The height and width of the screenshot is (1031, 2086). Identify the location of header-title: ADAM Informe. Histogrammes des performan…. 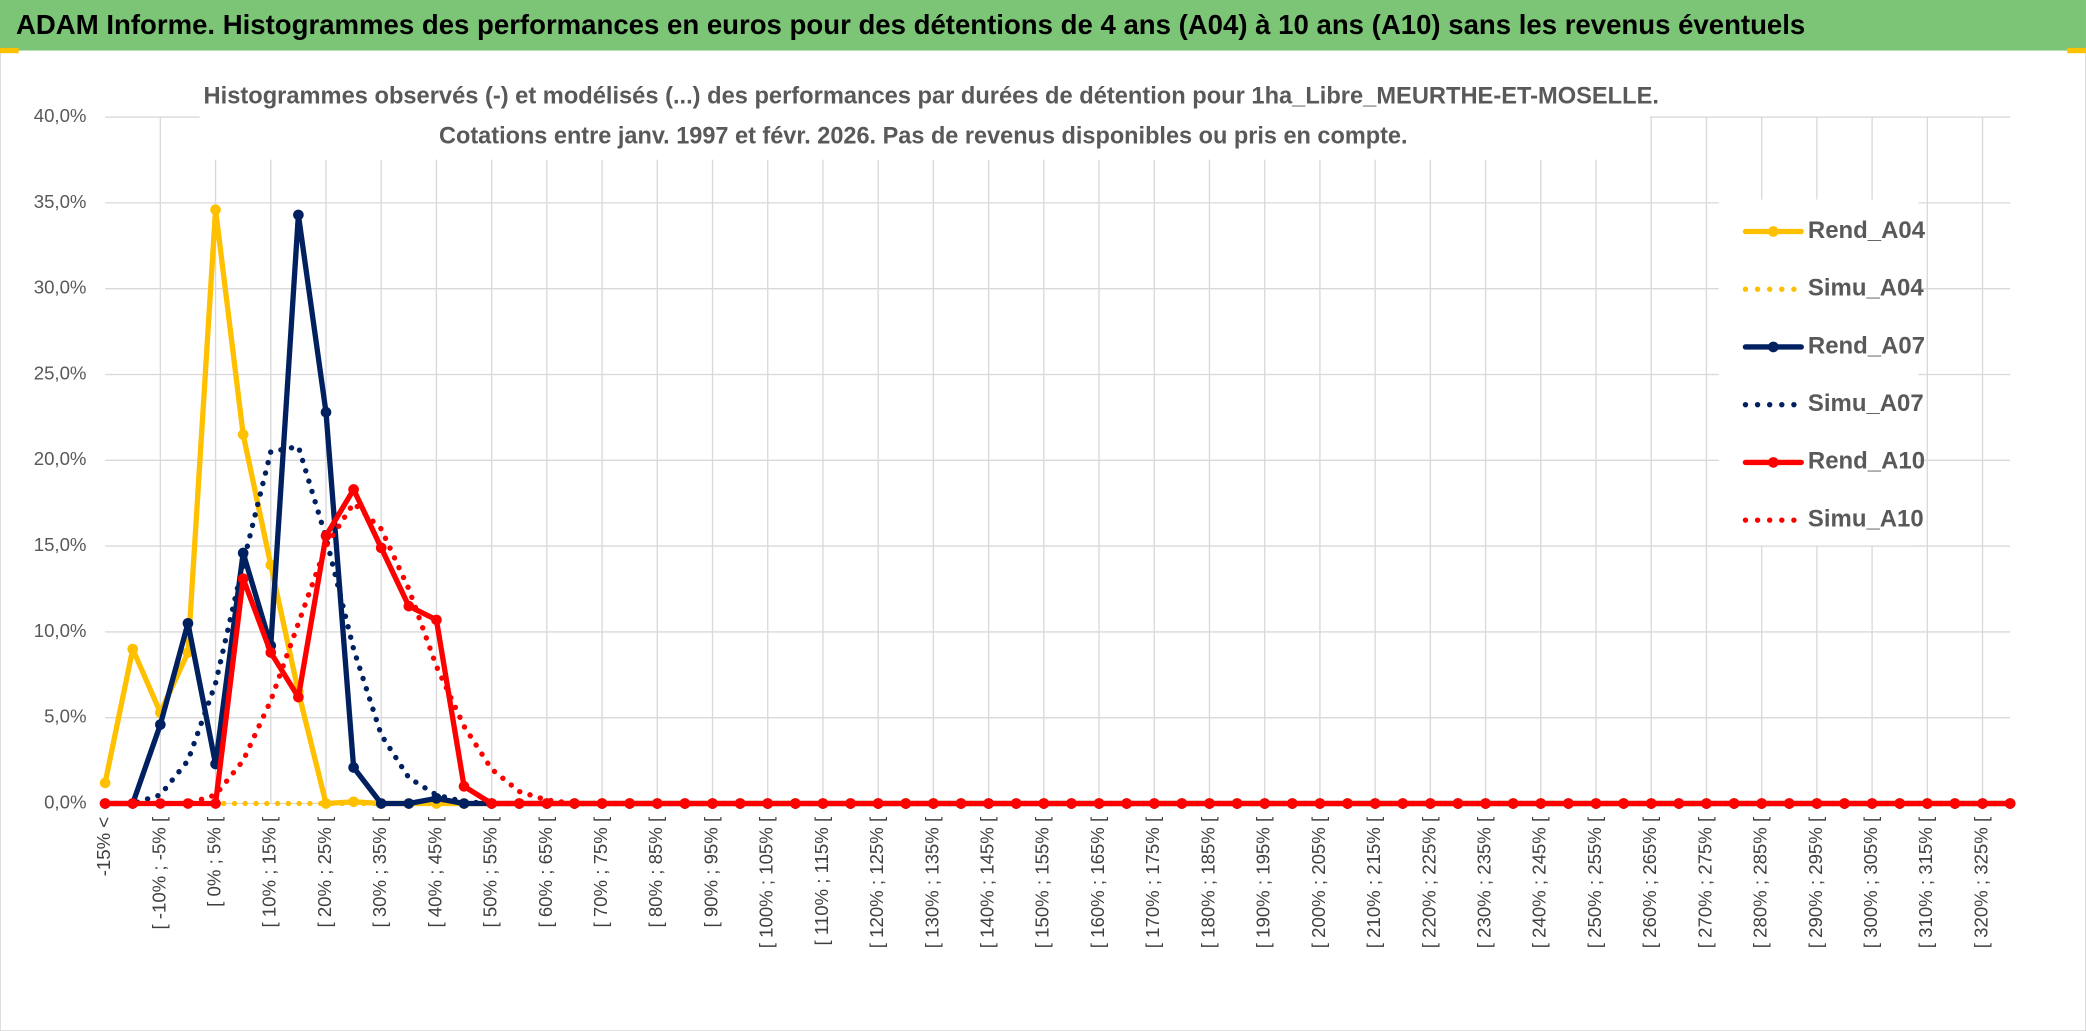
(910, 24).